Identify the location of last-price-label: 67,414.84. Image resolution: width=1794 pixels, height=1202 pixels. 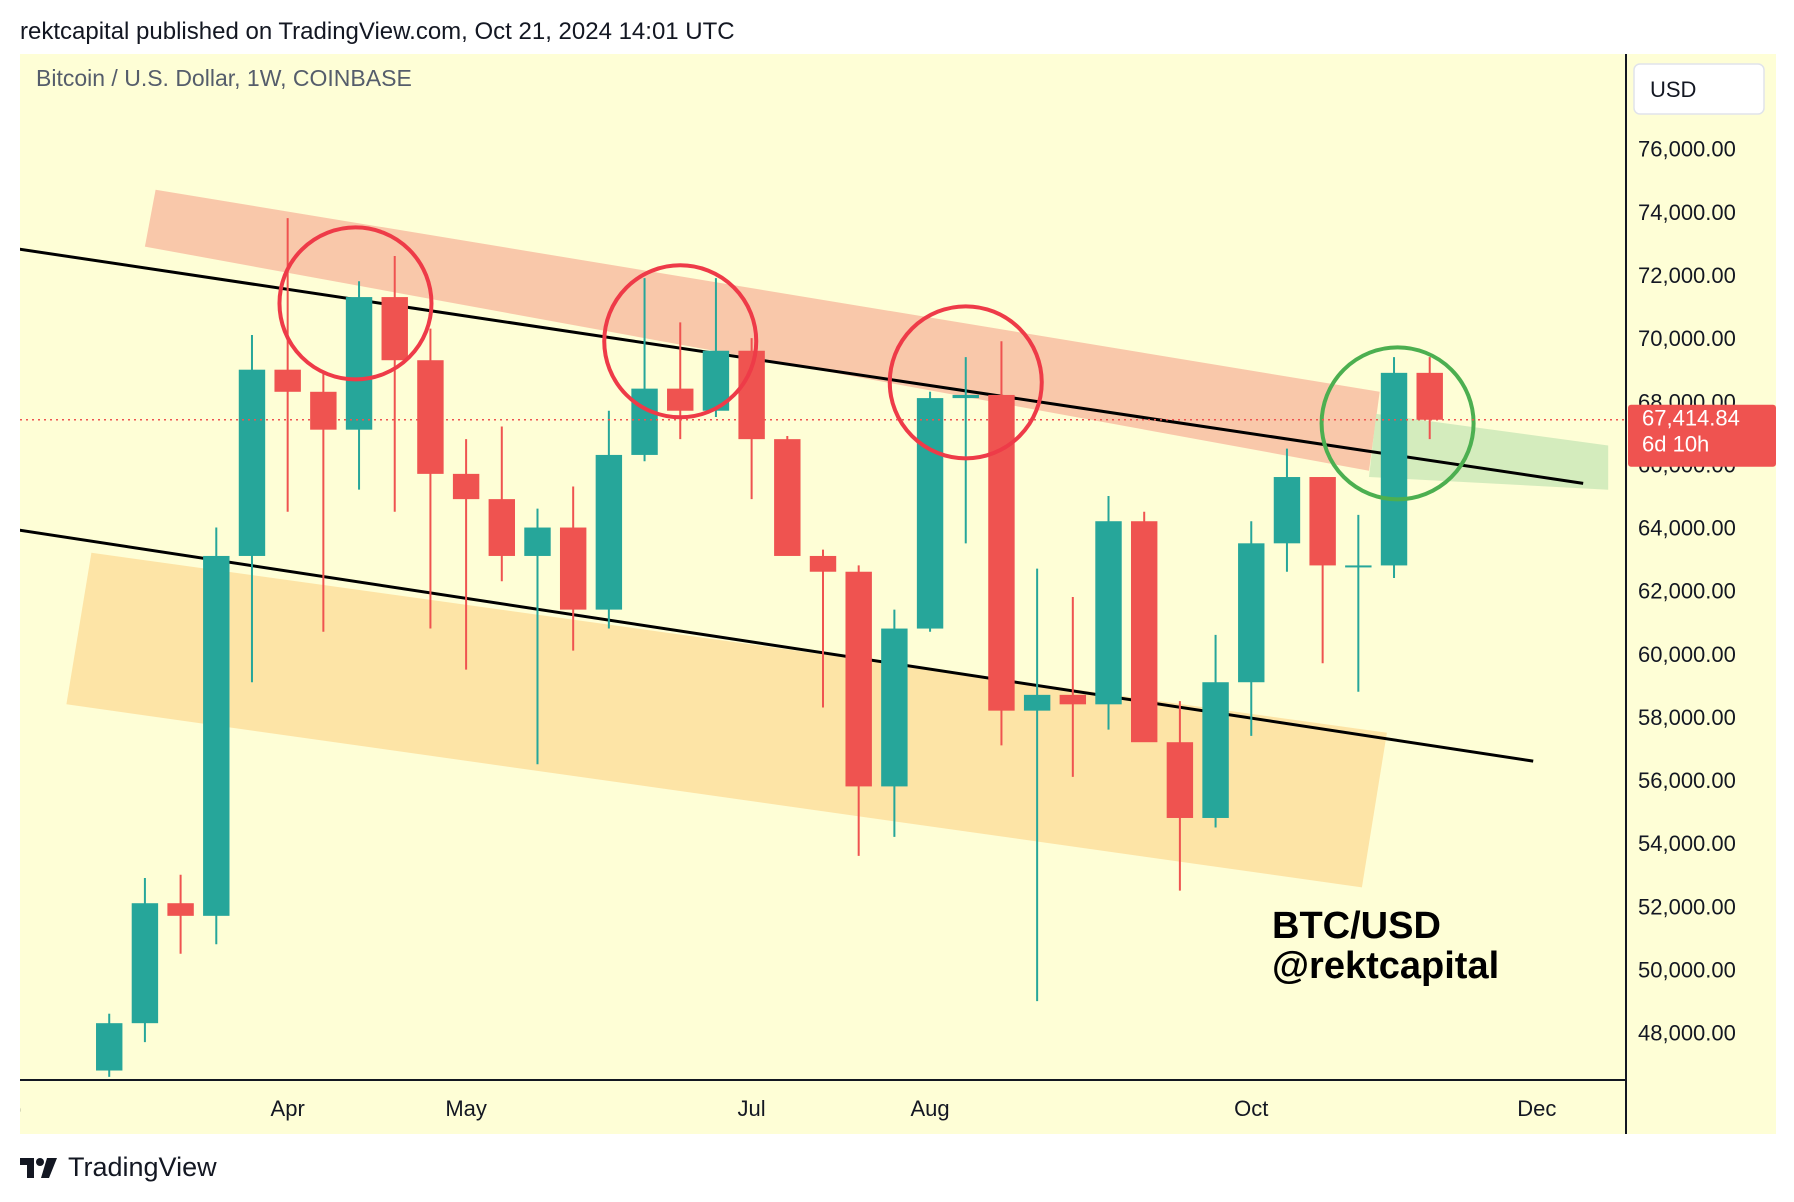
(1691, 418).